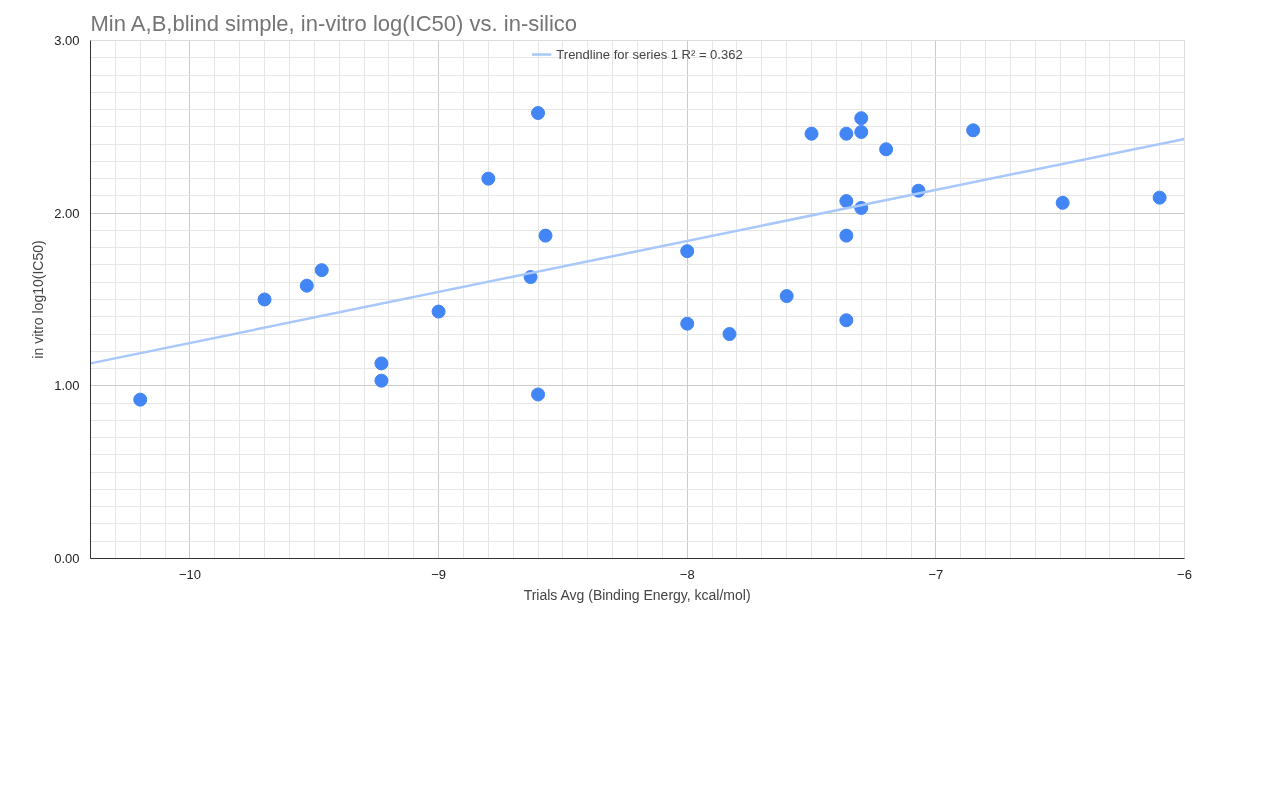 The height and width of the screenshot is (792, 1265). I want to click on x-axis-title: Trials Avg (Binding Energy, kcal/mol), so click(637, 594).